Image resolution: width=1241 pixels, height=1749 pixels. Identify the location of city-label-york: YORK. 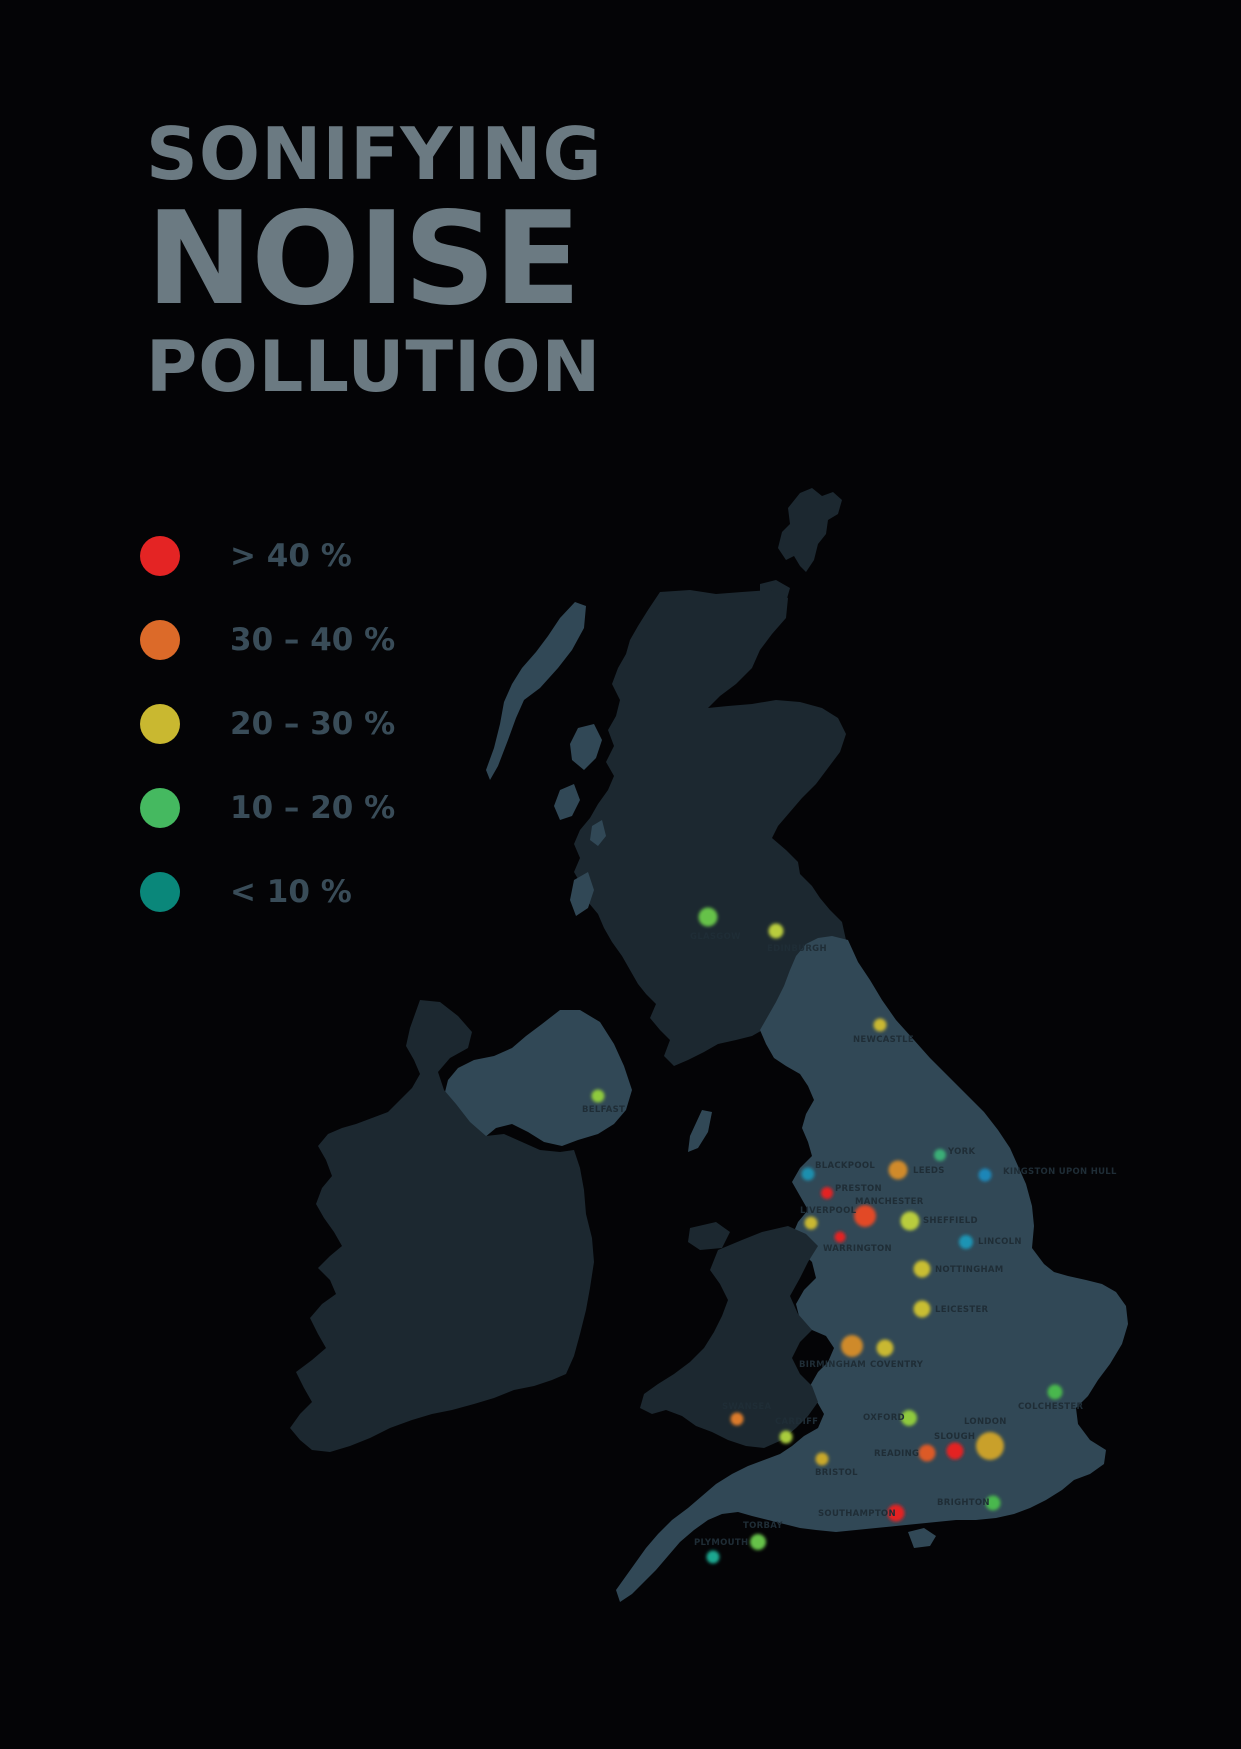
(961, 1152).